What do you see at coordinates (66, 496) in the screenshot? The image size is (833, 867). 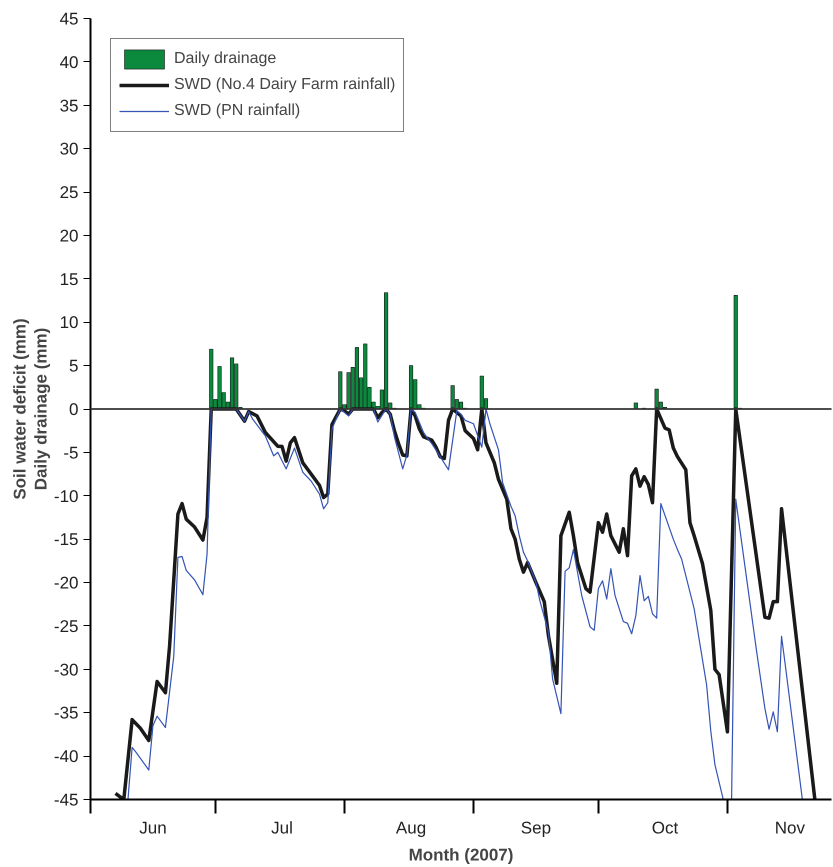 I see `y-tick-label: -10` at bounding box center [66, 496].